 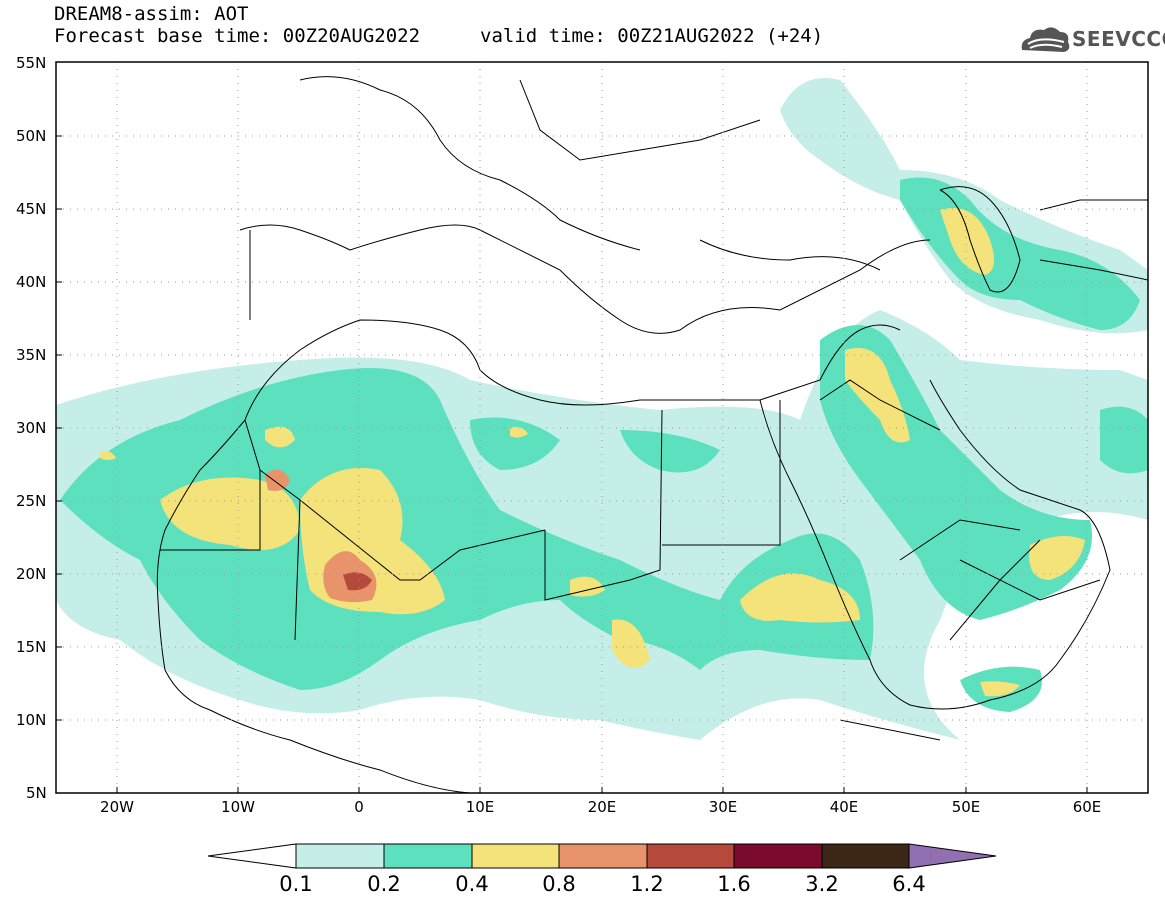 I want to click on colorbar-label: 1.6, so click(x=734, y=884).